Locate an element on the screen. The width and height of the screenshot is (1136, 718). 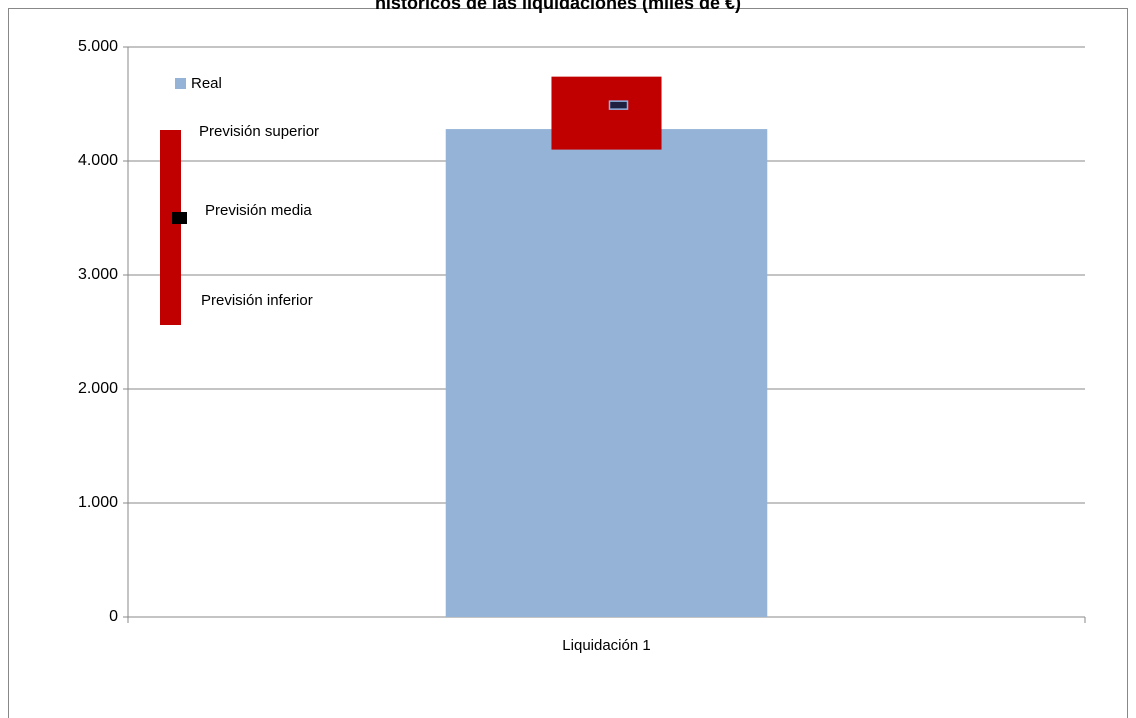
x-tick-label: Liquidación 1 is located at coordinates (606, 645).